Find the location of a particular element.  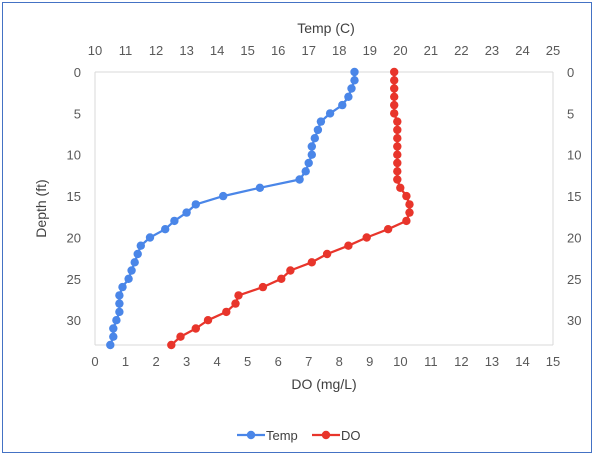

right-tick-label: 20 is located at coordinates (574, 237).